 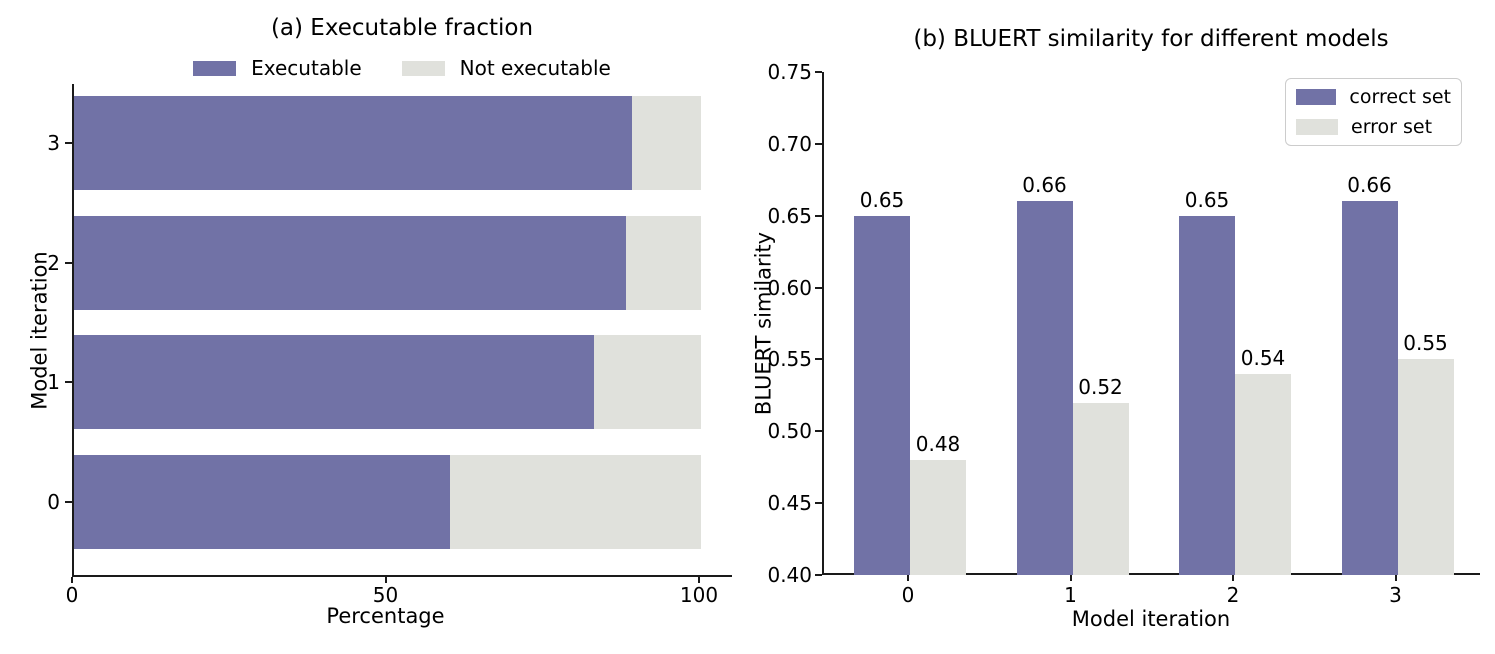 I want to click on panel-b-x-tick-label: 1, so click(x=1070, y=595).